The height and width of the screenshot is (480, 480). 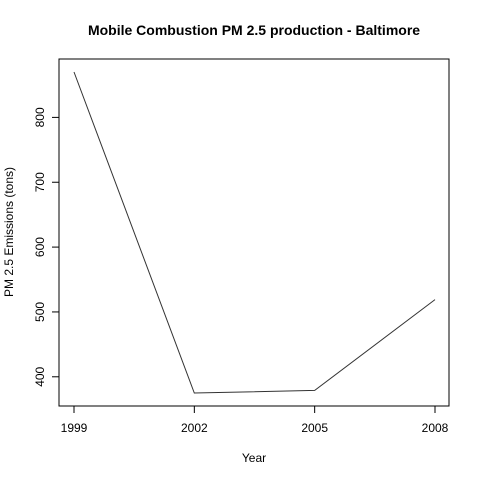 What do you see at coordinates (435, 428) in the screenshot?
I see `x-tick-label: 2008` at bounding box center [435, 428].